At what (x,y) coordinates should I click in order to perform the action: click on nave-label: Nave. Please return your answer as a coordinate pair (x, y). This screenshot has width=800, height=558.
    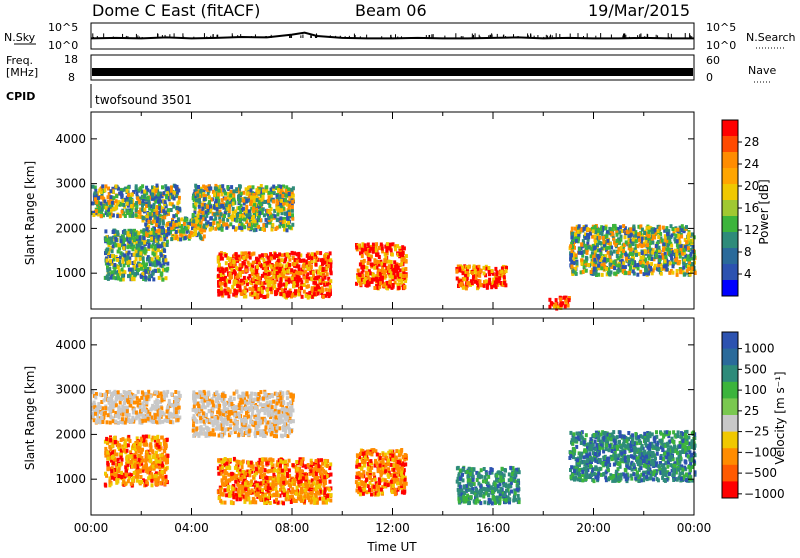
    Looking at the image, I should click on (762, 70).